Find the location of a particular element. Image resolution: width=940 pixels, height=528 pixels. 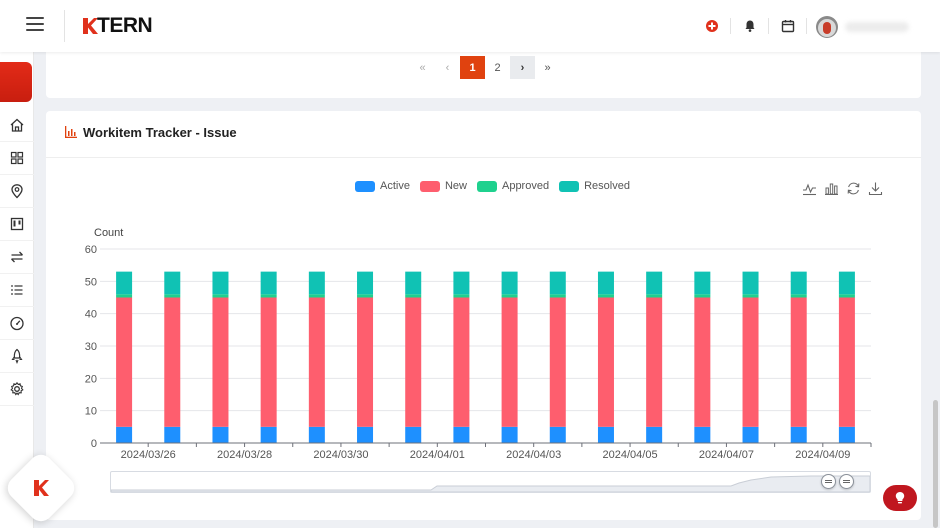

user-name-blurred is located at coordinates (877, 27).